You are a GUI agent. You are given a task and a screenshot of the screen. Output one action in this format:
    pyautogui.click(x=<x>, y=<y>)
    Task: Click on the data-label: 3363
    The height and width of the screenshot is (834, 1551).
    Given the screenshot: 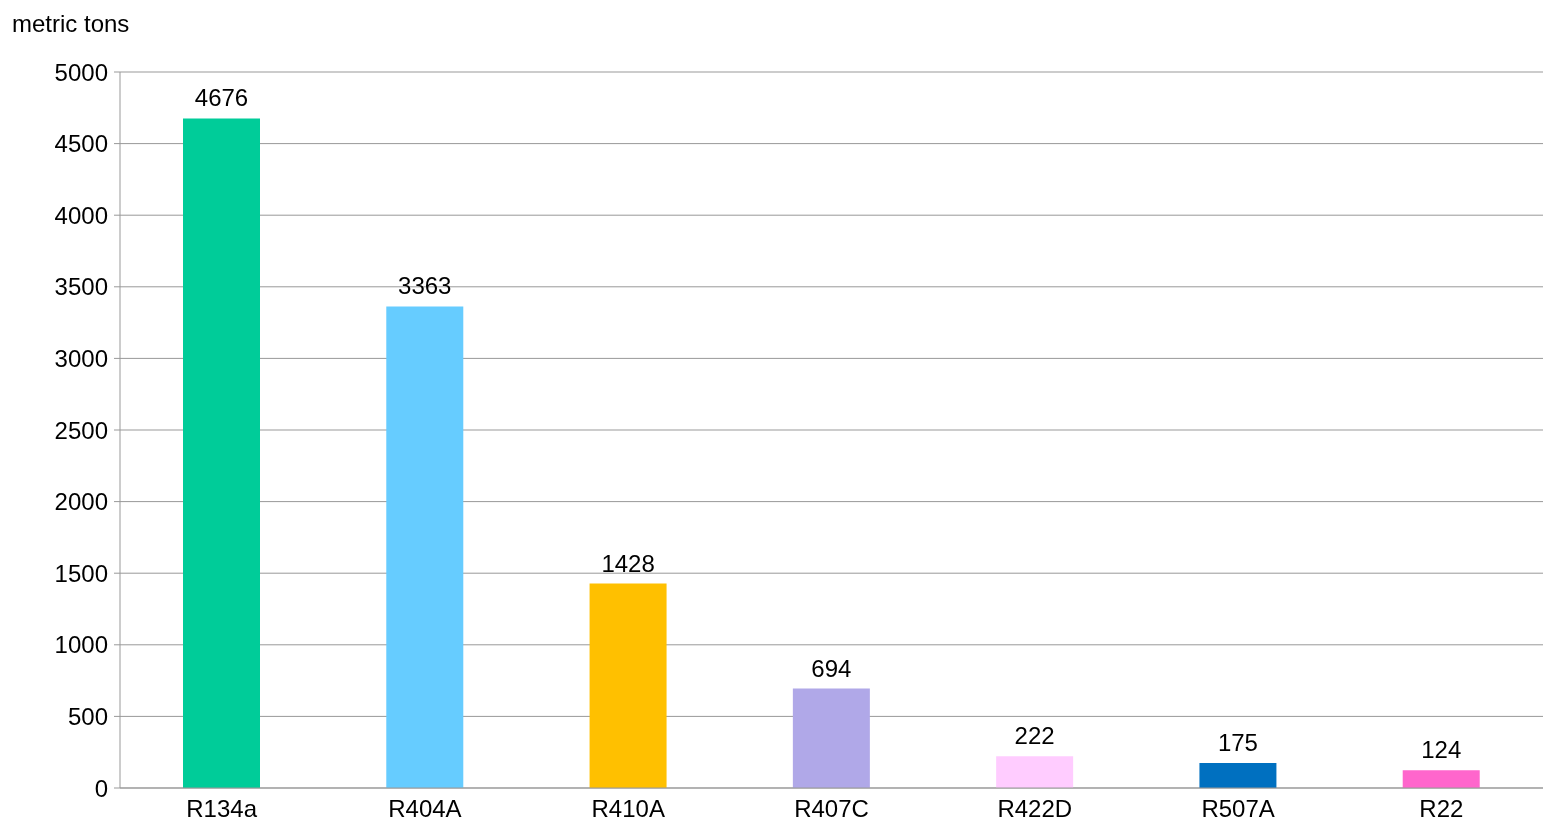 What is the action you would take?
    pyautogui.click(x=425, y=286)
    